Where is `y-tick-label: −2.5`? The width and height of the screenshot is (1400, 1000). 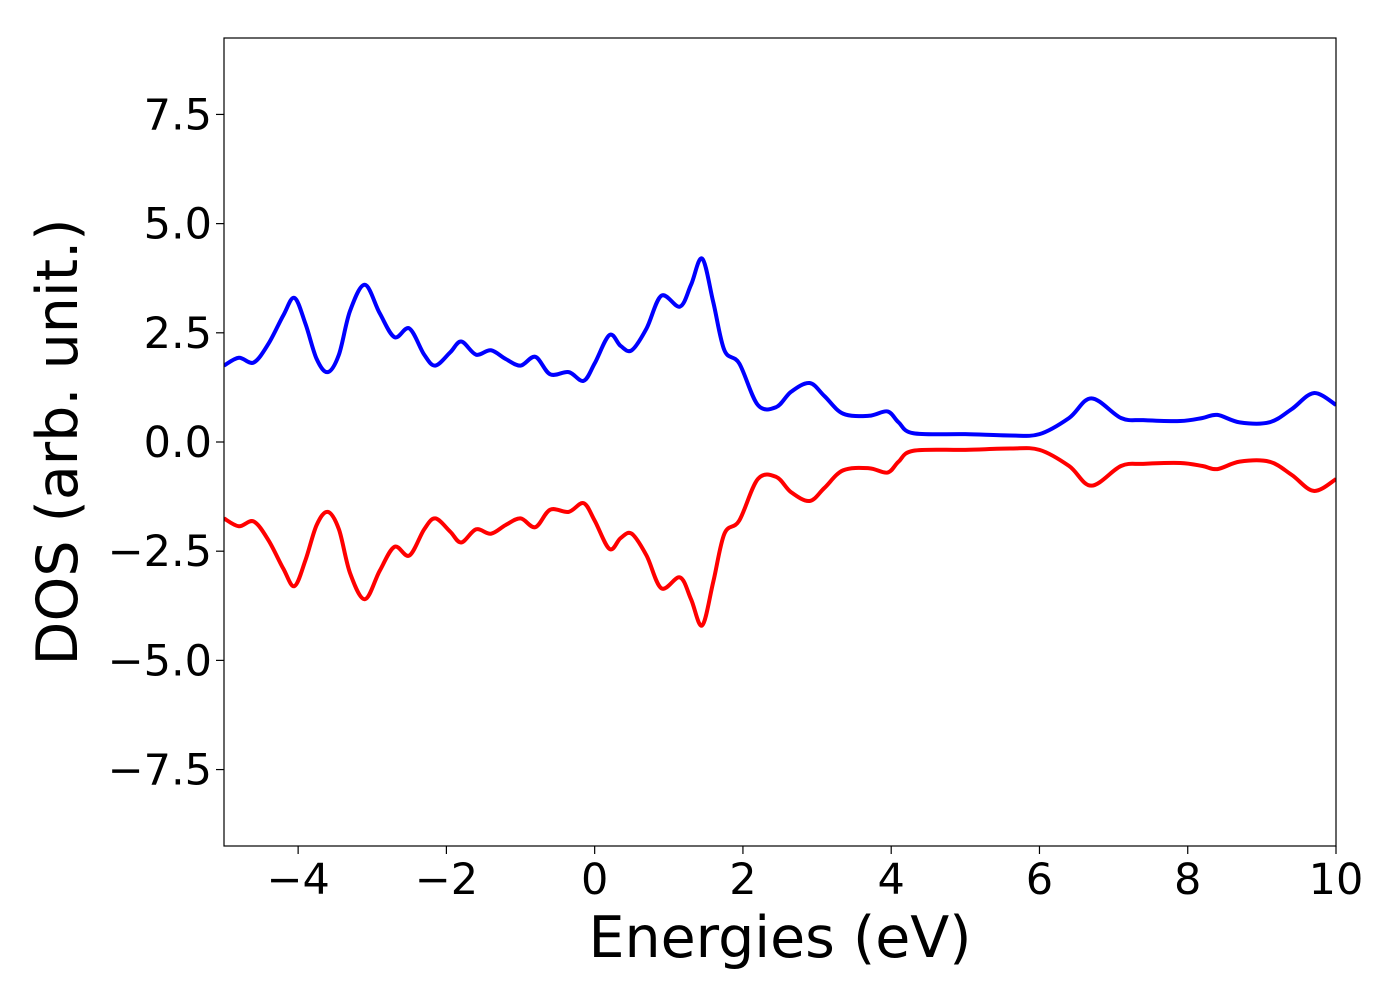 y-tick-label: −2.5 is located at coordinates (160, 552).